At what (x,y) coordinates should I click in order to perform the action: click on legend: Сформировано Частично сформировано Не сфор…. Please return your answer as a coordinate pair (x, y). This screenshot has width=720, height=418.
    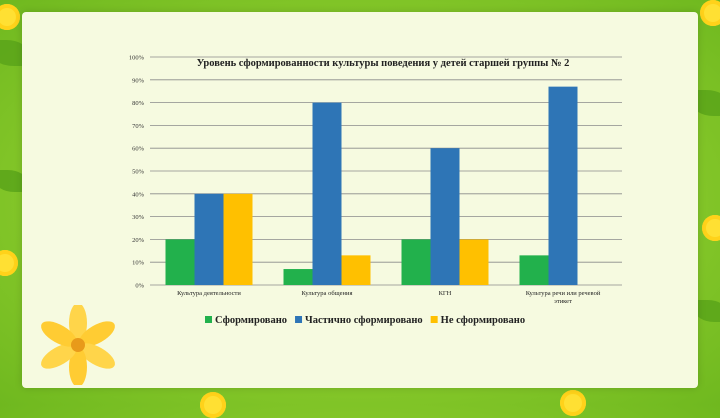
    Looking at the image, I should click on (365, 320).